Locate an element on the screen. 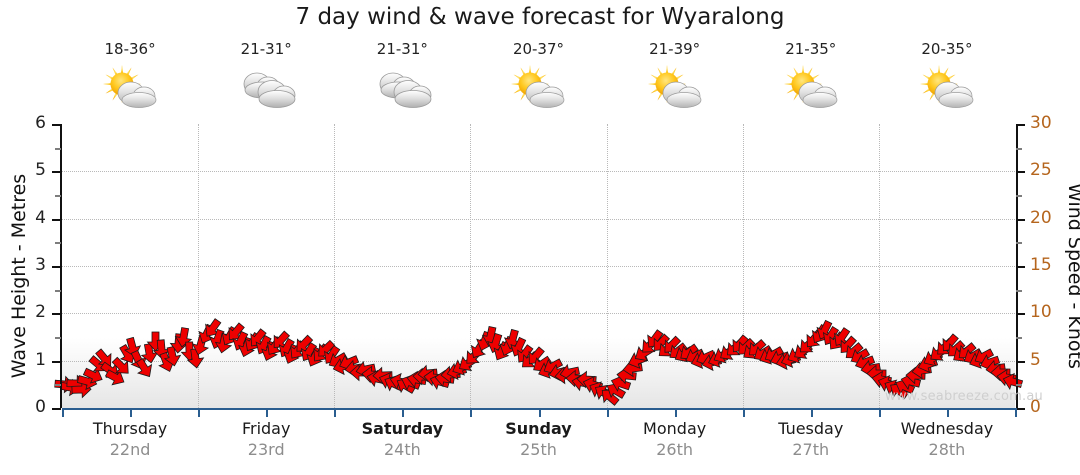 The image size is (1080, 475). day-header-sunday: 20-37° is located at coordinates (538, 82).